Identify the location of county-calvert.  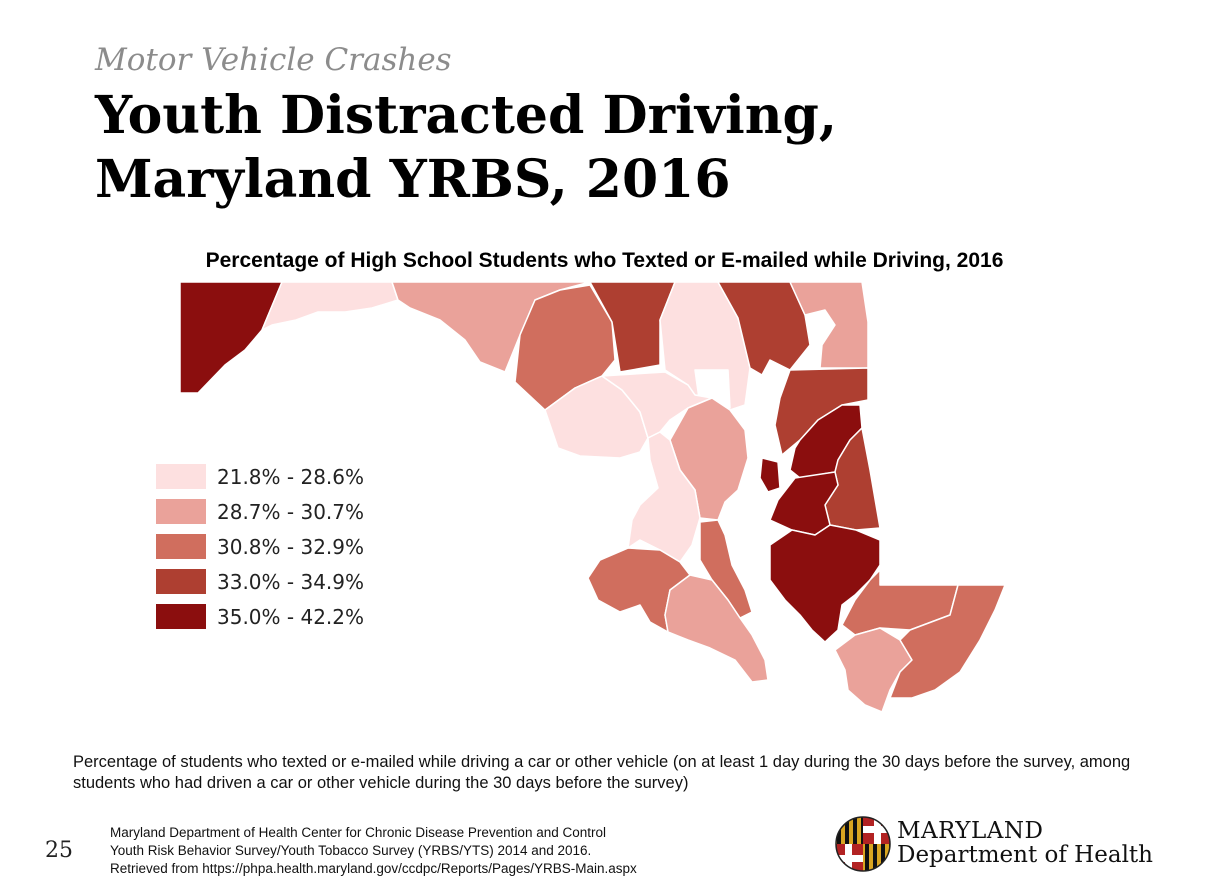
(726, 569).